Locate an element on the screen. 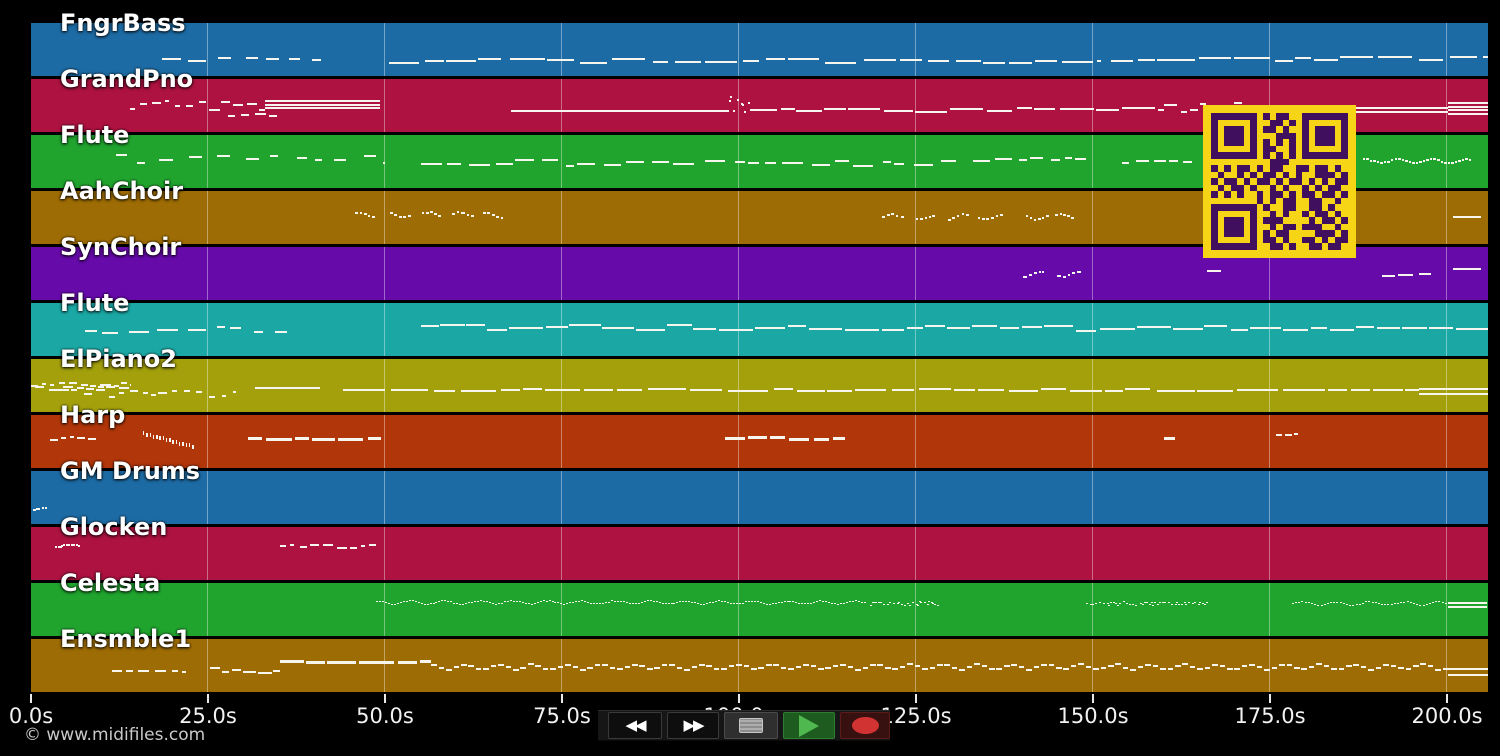  stop-button is located at coordinates (751, 725).